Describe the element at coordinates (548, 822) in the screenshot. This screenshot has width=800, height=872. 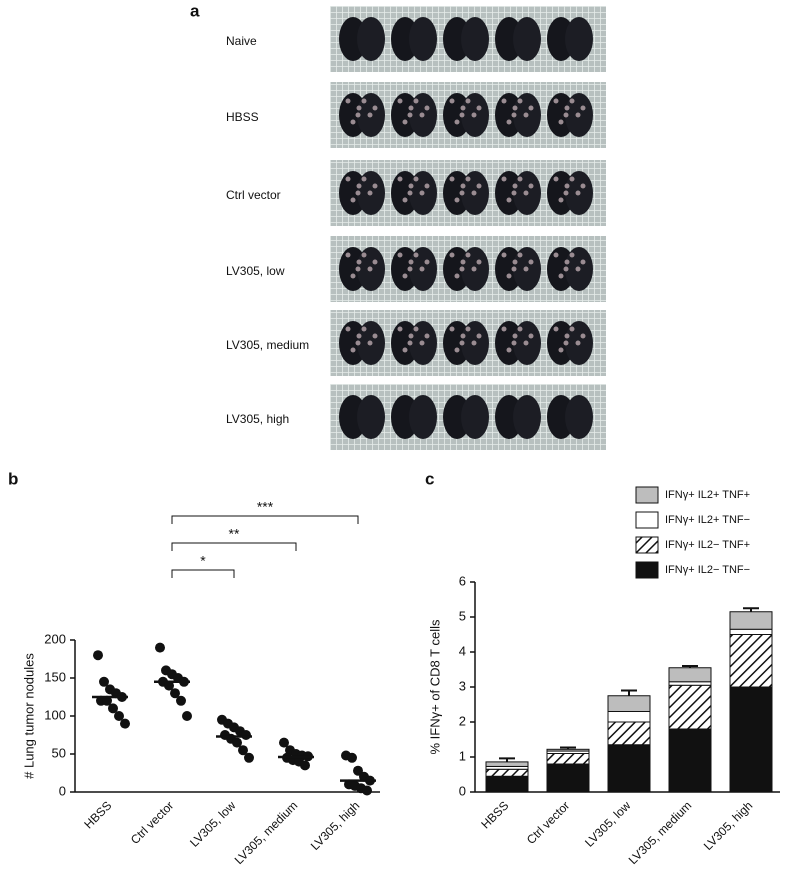
I see `x-tick-label: Ctrl vector` at that location.